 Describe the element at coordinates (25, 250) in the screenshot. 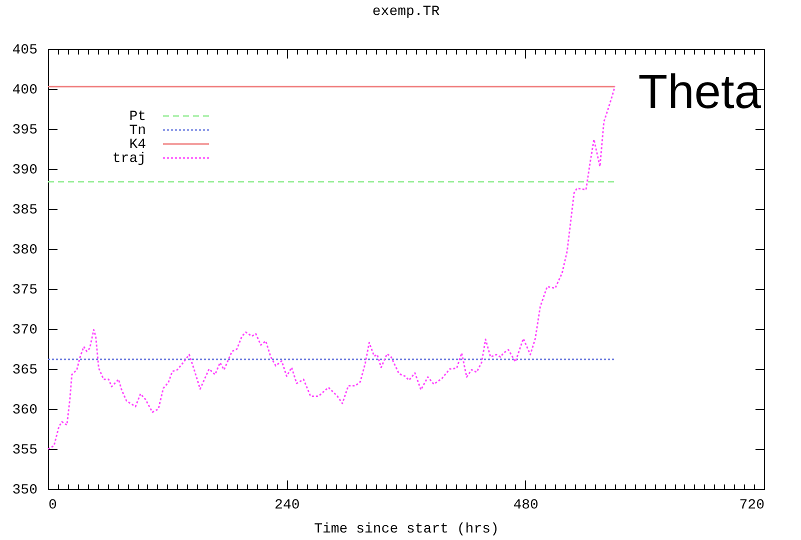

I see `y-tick-label: 380` at that location.